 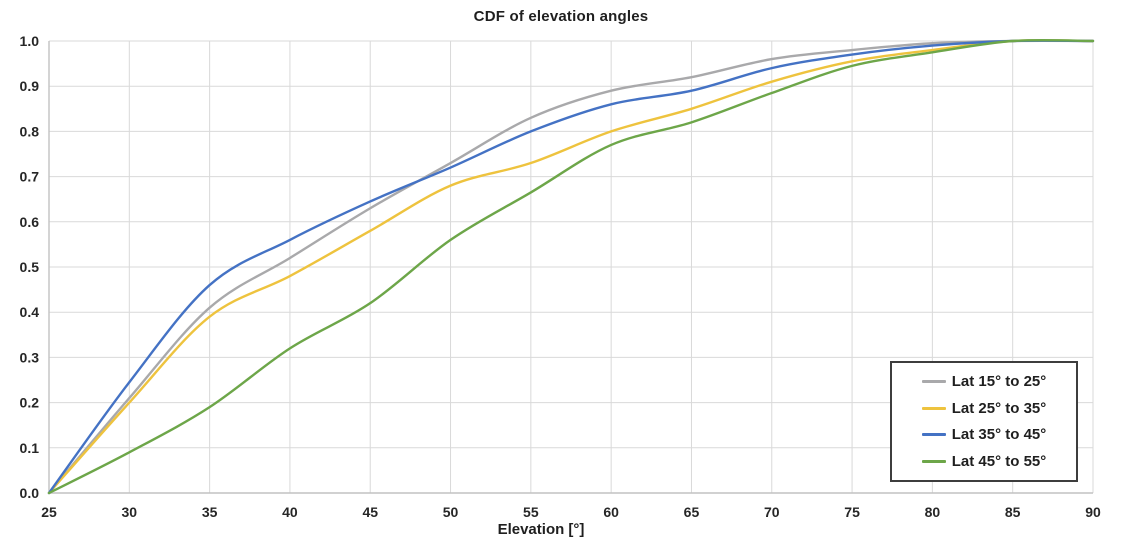 I want to click on y-tick-label: 0.2, so click(x=30, y=403).